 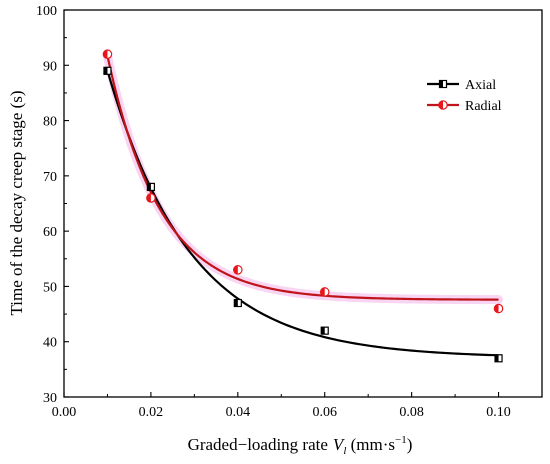 What do you see at coordinates (401, 440) in the screenshot?
I see `x-axis-unit-exponent: −1` at bounding box center [401, 440].